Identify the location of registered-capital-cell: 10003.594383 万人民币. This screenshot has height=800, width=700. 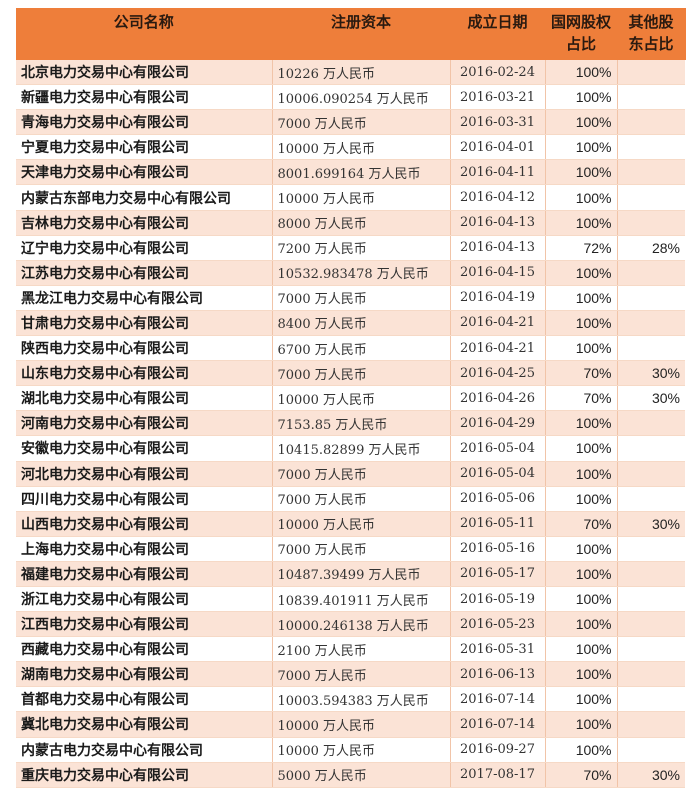
(361, 699).